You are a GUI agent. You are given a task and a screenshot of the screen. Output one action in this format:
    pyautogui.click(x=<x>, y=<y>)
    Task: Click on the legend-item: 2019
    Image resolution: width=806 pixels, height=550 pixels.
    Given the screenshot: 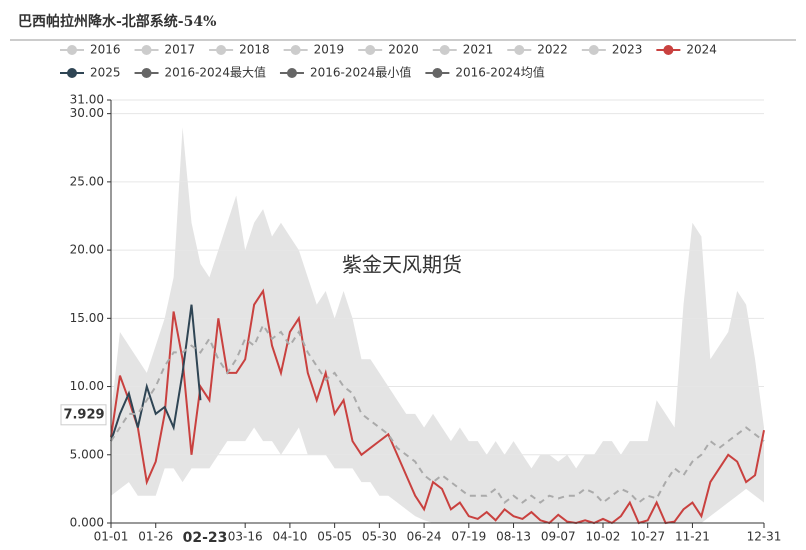 What is the action you would take?
    pyautogui.click(x=314, y=50)
    